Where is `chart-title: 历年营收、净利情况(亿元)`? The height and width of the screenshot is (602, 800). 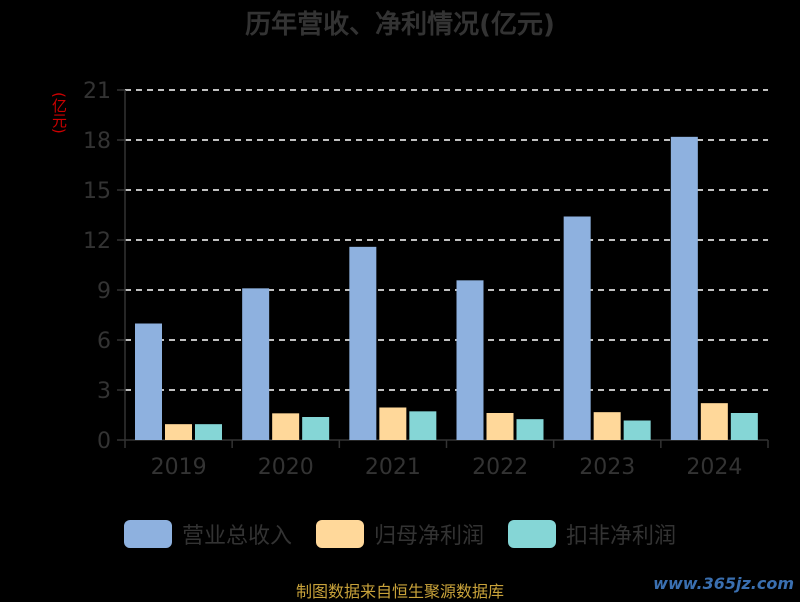
chart-title: 历年营收、净利情况(亿元) is located at coordinates (400, 25).